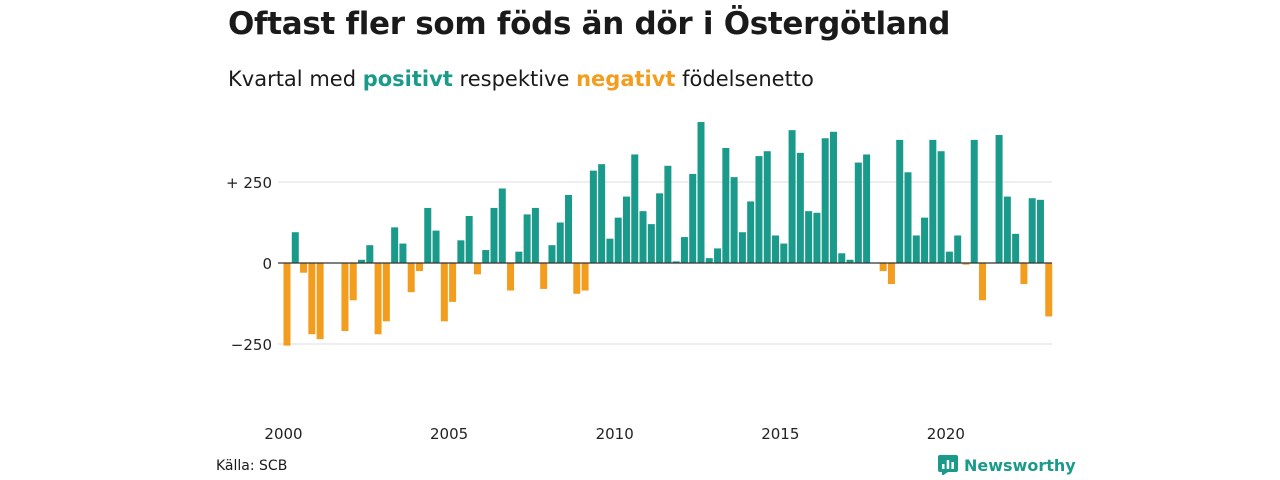 This screenshot has width=1280, height=480. What do you see at coordinates (249, 183) in the screenshot?
I see `y-tick-label: + 250` at bounding box center [249, 183].